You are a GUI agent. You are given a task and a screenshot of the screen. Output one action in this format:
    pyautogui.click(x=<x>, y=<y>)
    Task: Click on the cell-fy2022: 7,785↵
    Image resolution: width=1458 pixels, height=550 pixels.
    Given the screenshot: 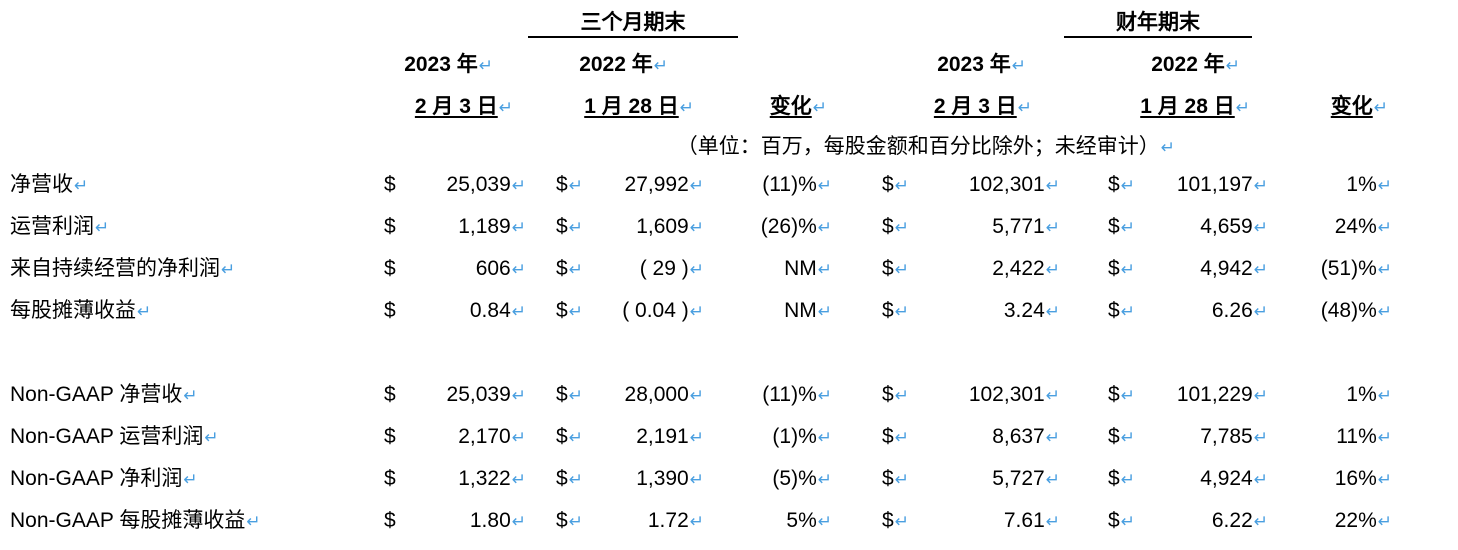 What is the action you would take?
    pyautogui.click(x=1234, y=436)
    